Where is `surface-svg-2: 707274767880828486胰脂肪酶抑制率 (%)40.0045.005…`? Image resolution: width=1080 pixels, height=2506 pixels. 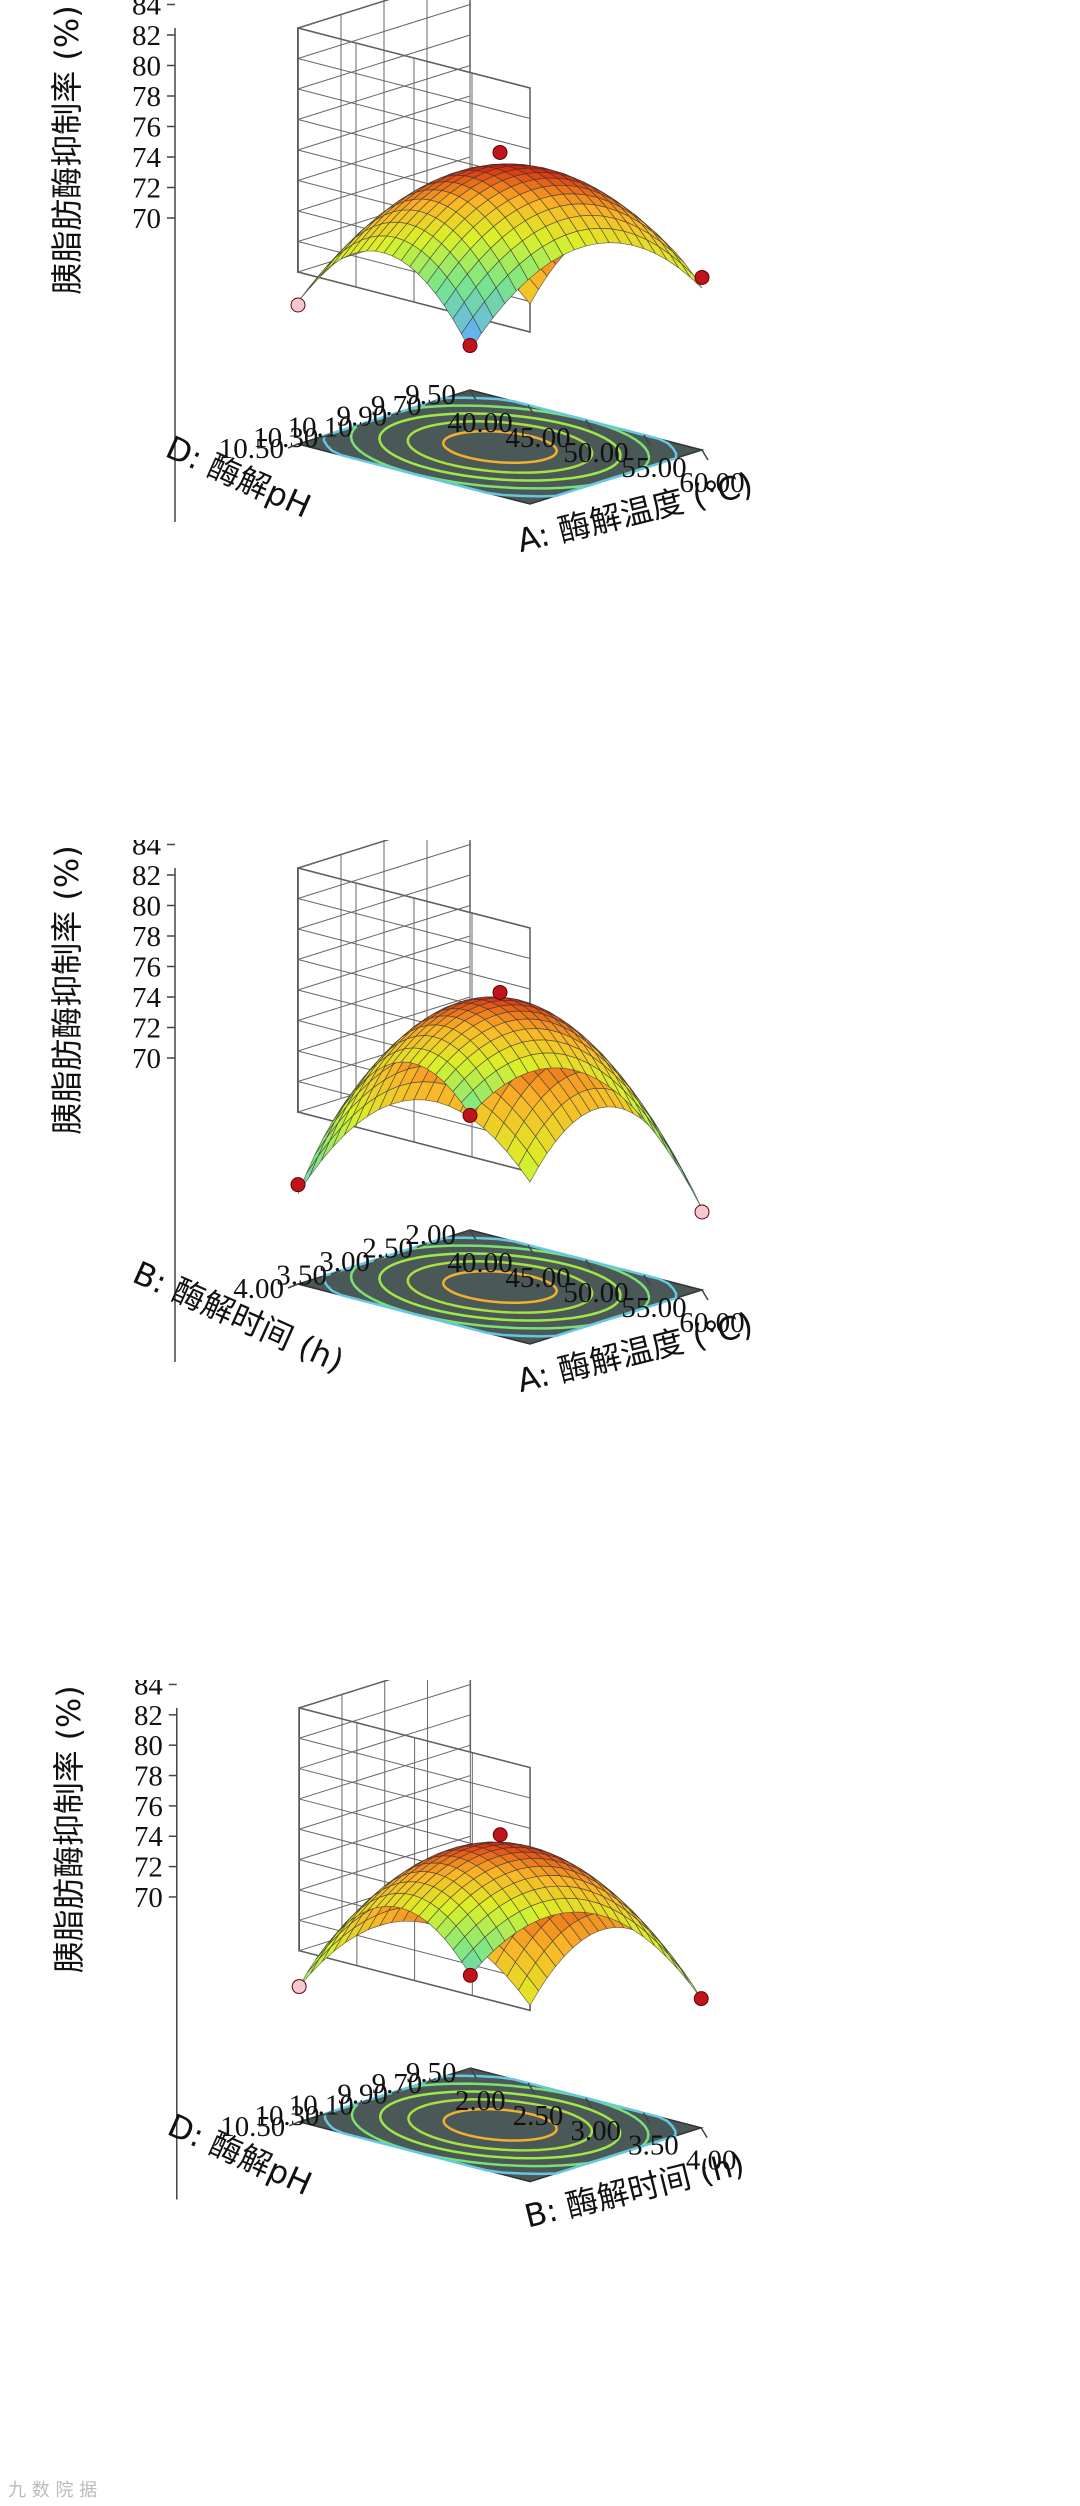 surface-svg-2: 707274767880828486胰脂肪酶抑制率 (%)40.0045.005… is located at coordinates (402, 1120).